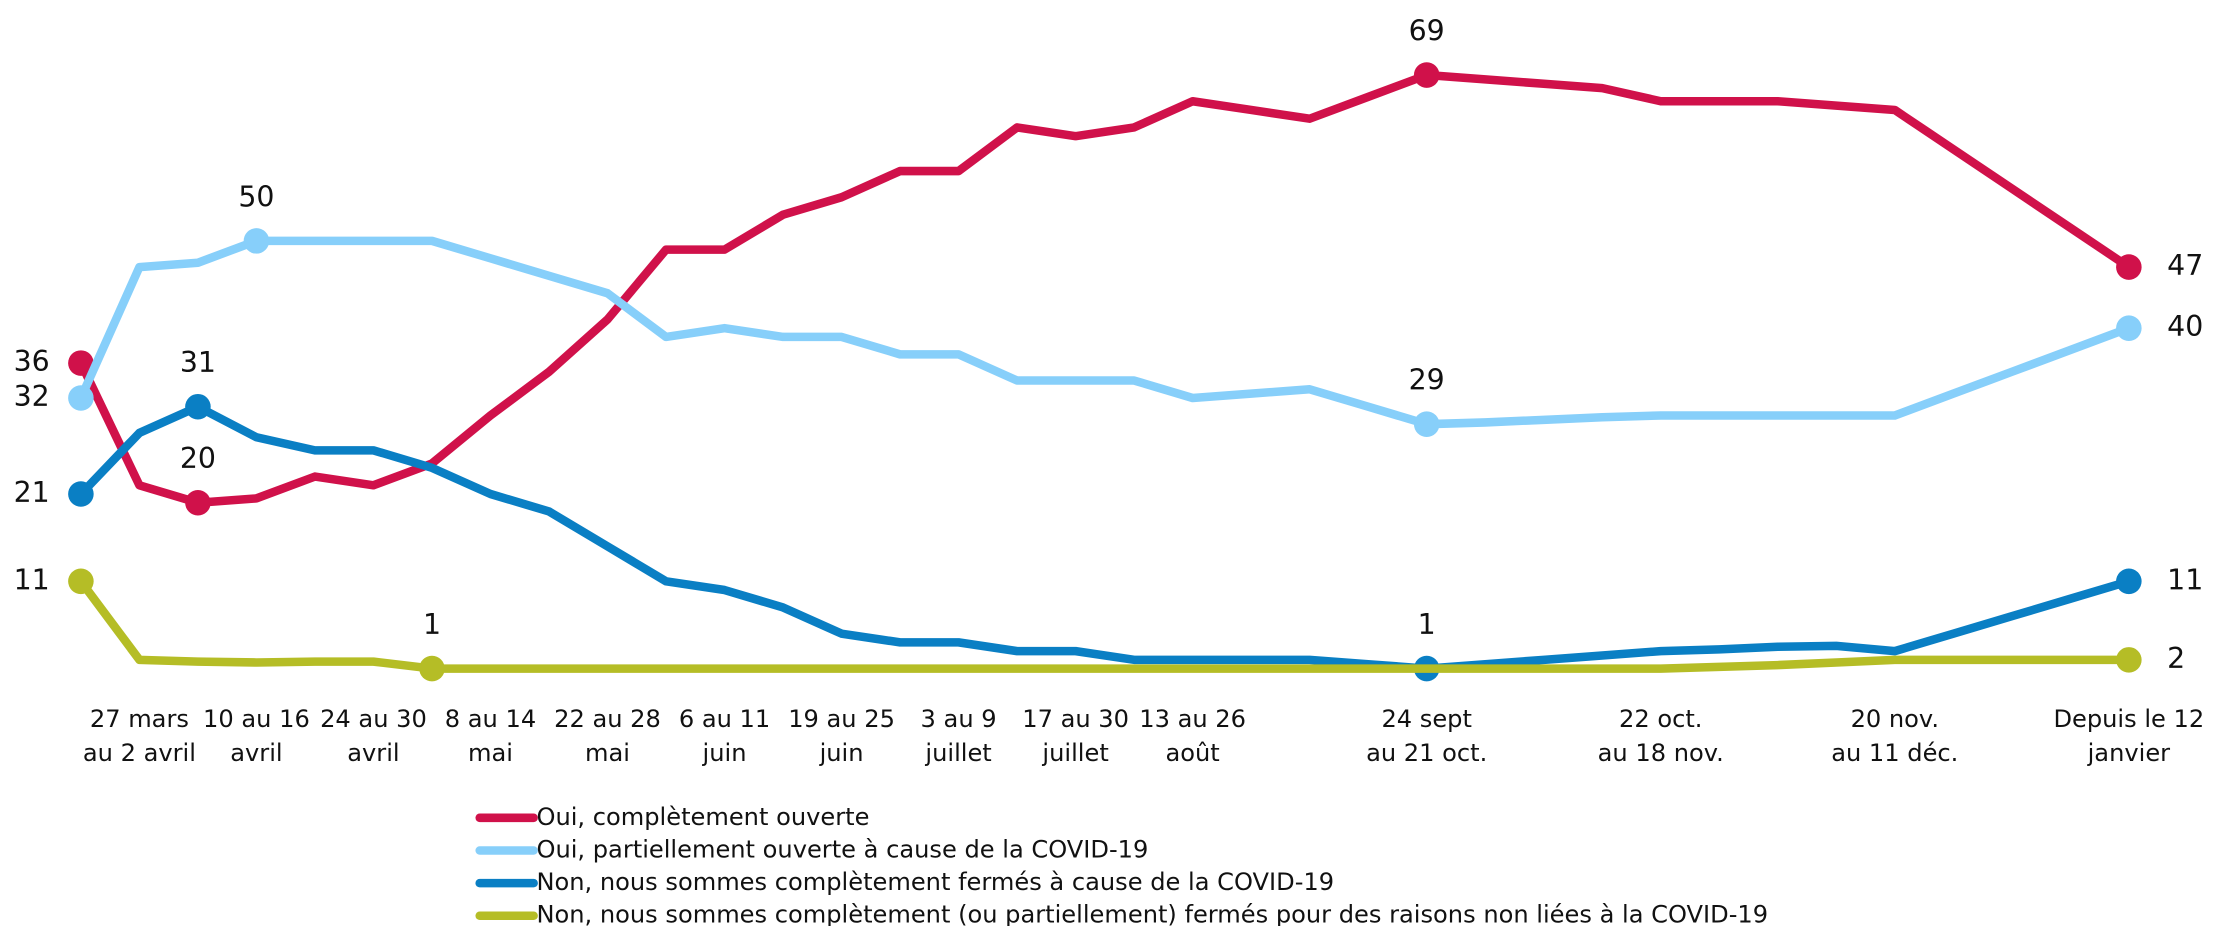  I want to click on data-label: 21, so click(32, 492).